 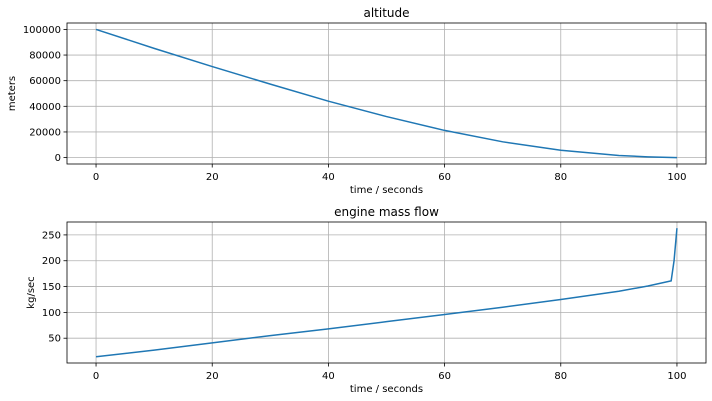 I want to click on y-tick-label: 250, so click(x=51, y=235).